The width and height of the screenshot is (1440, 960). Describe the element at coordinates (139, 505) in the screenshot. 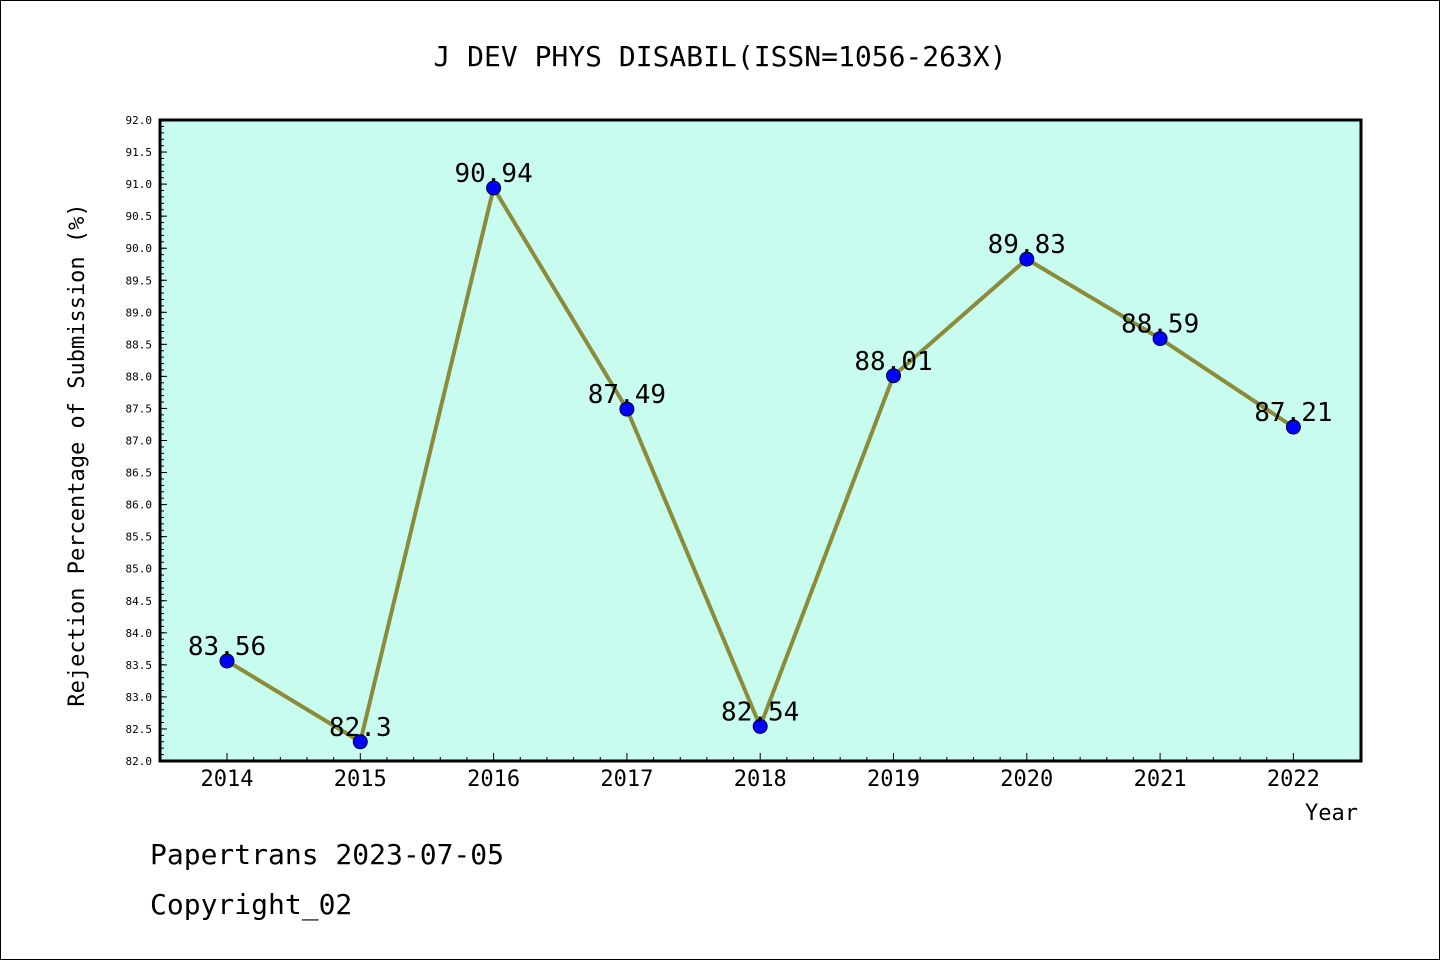

I see `y-tick-label: 86.0` at that location.